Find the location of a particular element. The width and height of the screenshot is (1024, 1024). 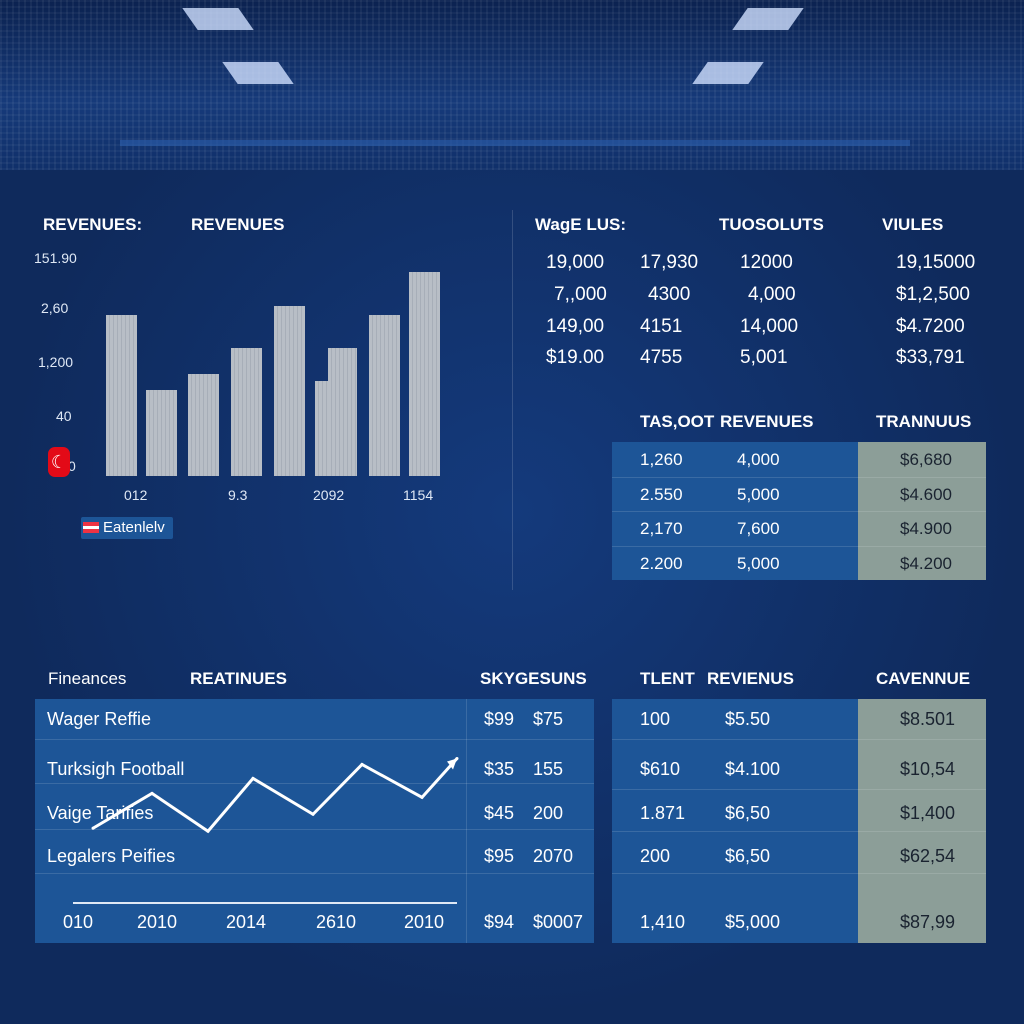

bottom-right-panel is located at coordinates (735, 821).